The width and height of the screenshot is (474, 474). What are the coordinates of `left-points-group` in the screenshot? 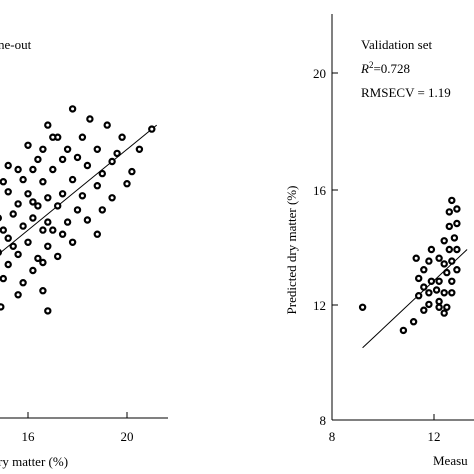 It's located at (78, 210).